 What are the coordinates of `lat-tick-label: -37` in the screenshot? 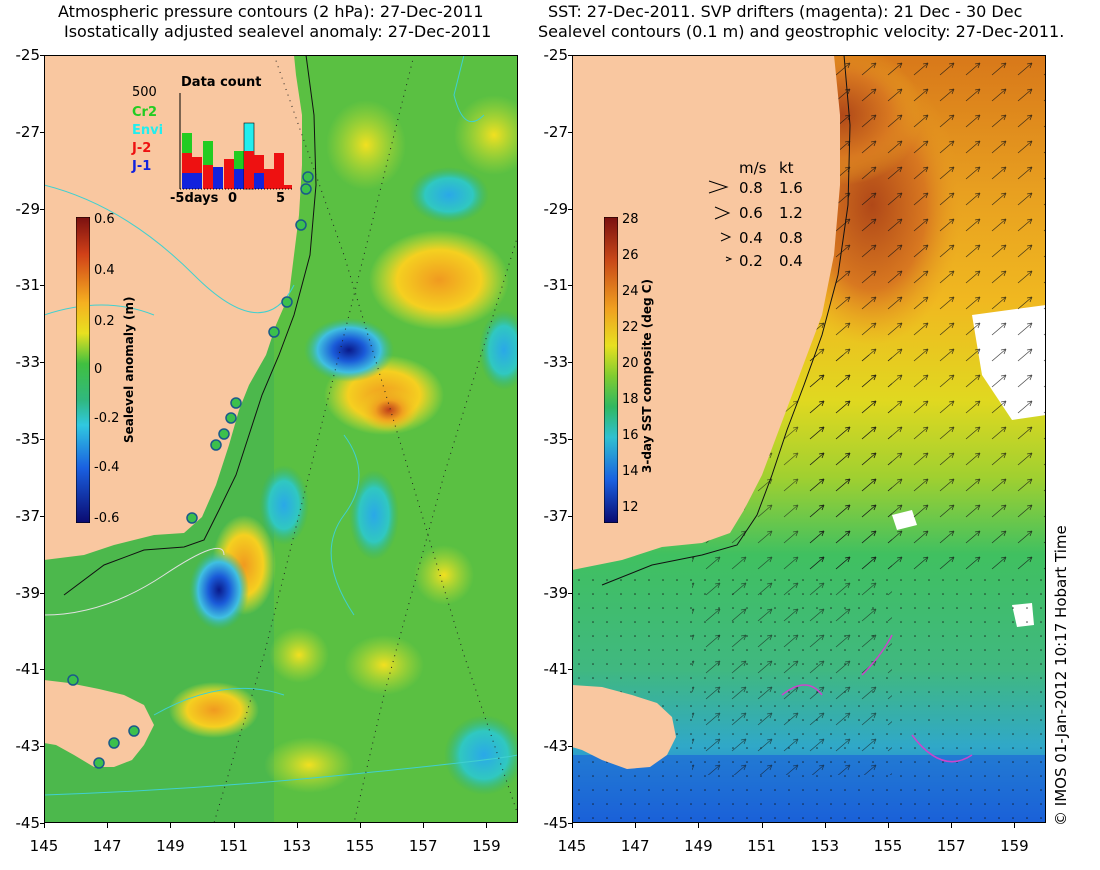 It's located at (28, 515).